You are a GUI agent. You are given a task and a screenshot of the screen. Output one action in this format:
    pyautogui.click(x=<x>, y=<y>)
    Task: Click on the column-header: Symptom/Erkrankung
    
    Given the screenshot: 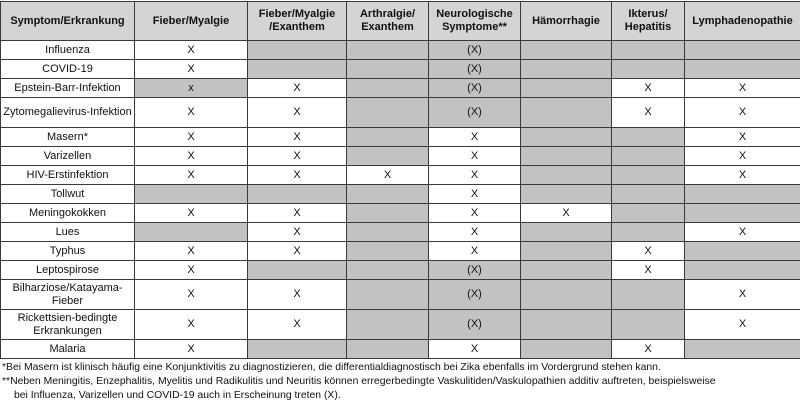 What is the action you would take?
    pyautogui.click(x=68, y=21)
    